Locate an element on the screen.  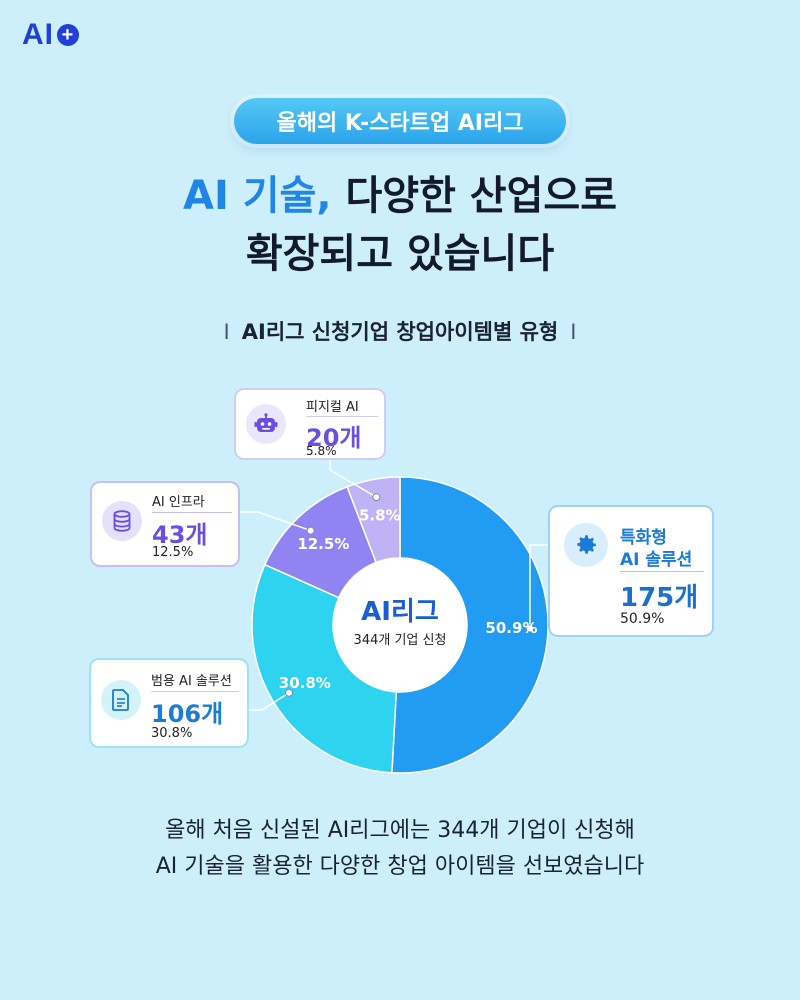
headline-line2: 확장되고 있습니다 is located at coordinates (400, 254).